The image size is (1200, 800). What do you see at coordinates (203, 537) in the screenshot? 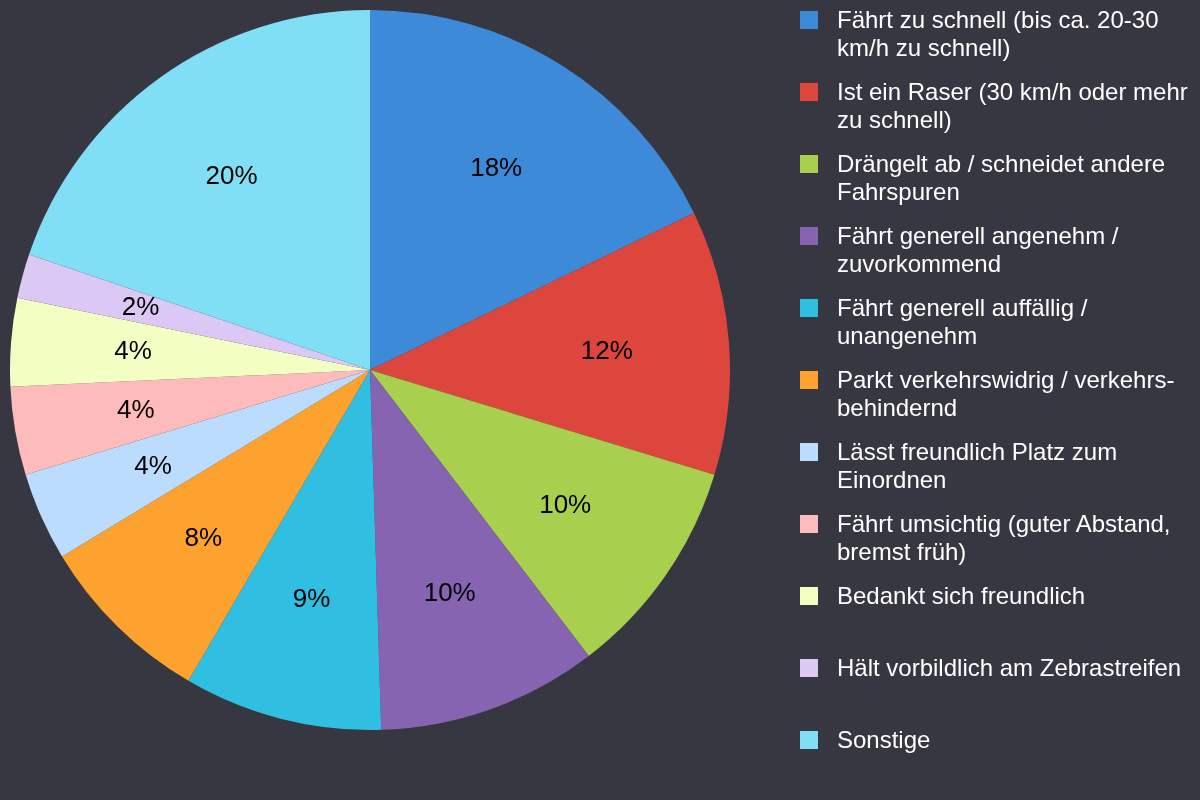
I see `data-label: 8%` at bounding box center [203, 537].